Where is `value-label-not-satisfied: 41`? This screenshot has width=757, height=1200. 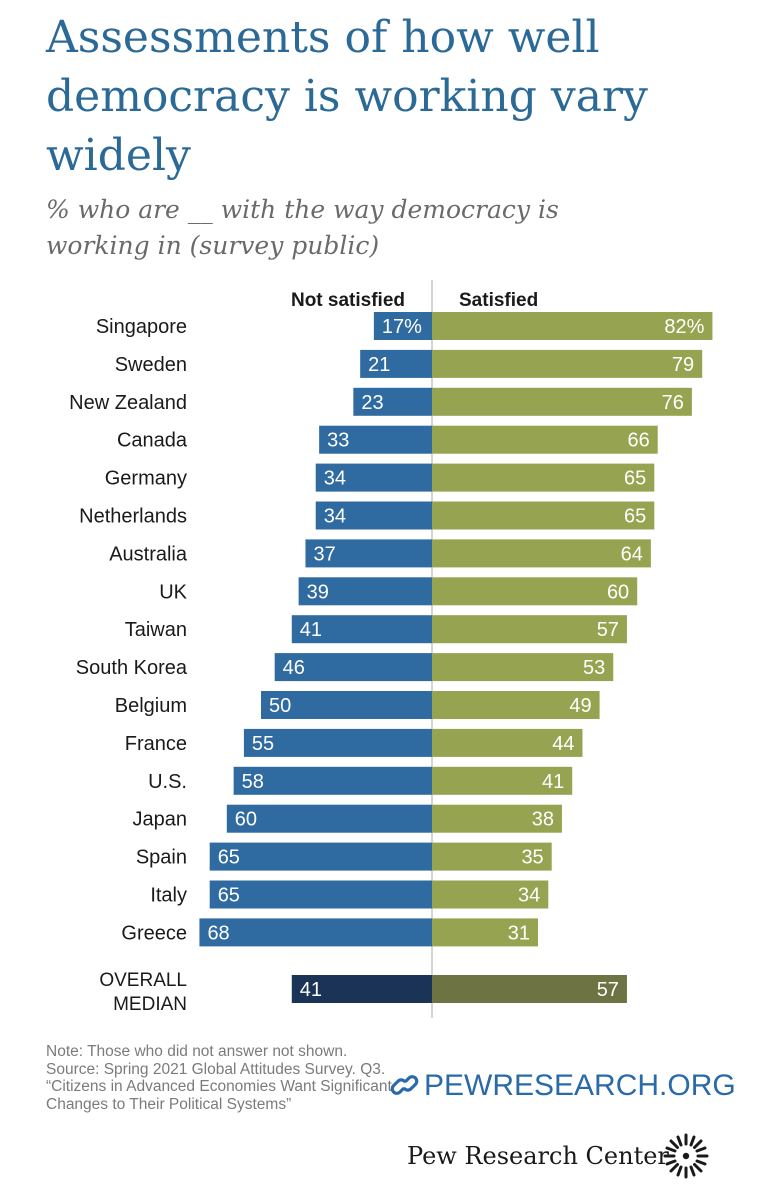
value-label-not-satisfied: 41 is located at coordinates (311, 630).